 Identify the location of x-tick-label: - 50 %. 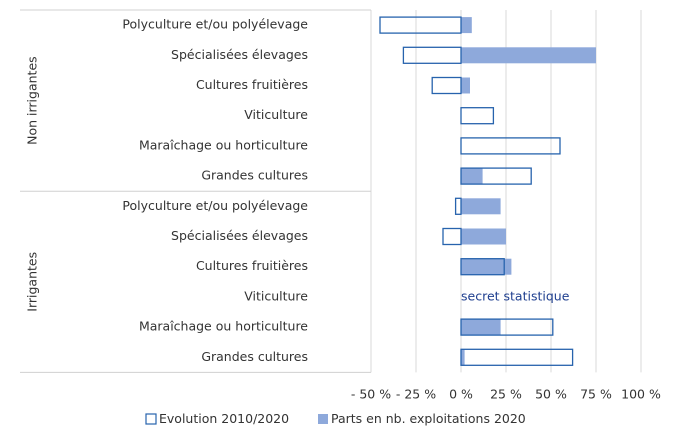
(371, 394).